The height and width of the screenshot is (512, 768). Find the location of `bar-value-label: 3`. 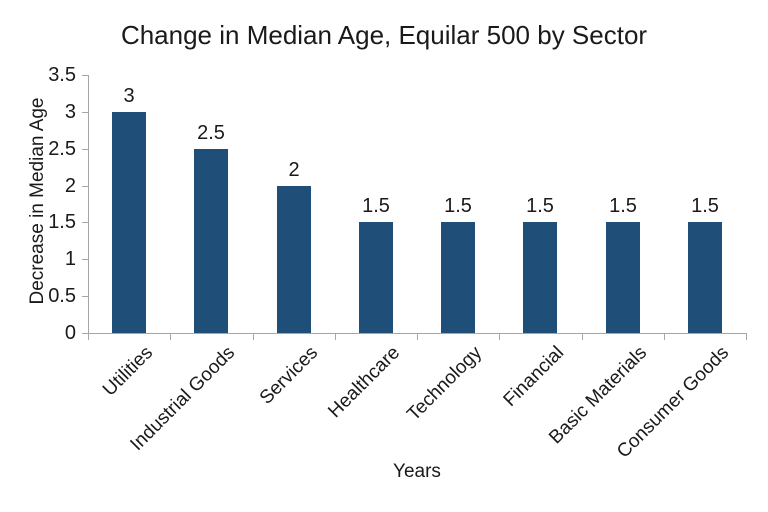

bar-value-label: 3 is located at coordinates (129, 96).